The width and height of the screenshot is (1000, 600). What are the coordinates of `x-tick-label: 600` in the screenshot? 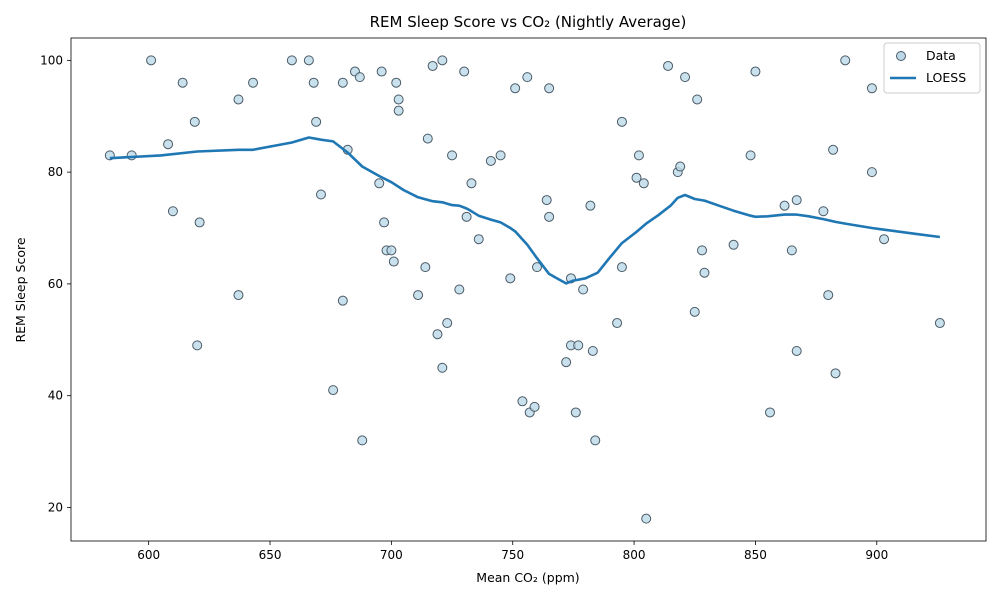 It's located at (148, 555).